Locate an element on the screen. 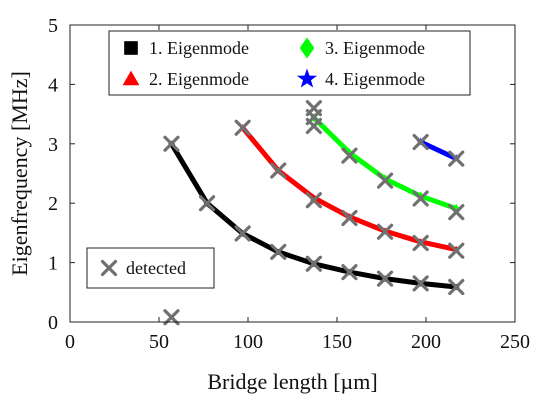 This screenshot has width=550, height=410. x-axis-title: Bridge length [µm] is located at coordinates (292, 381).